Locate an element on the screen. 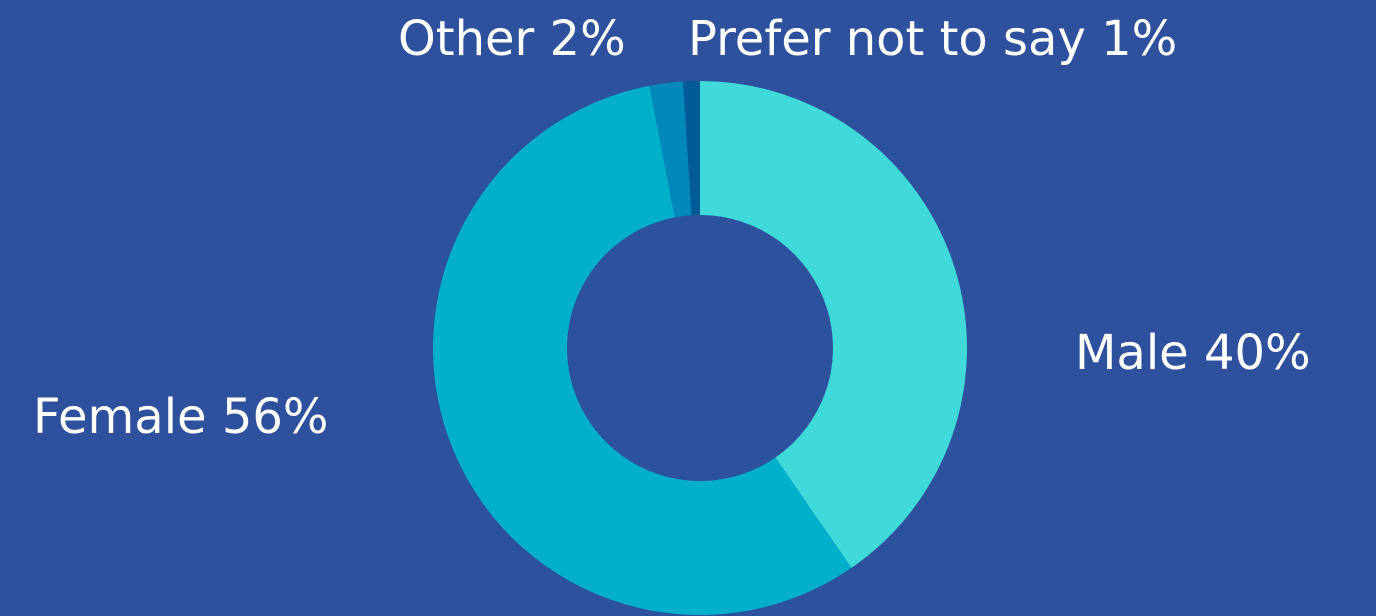 The width and height of the screenshot is (1376, 616). data-label-female: Female 56% is located at coordinates (181, 417).